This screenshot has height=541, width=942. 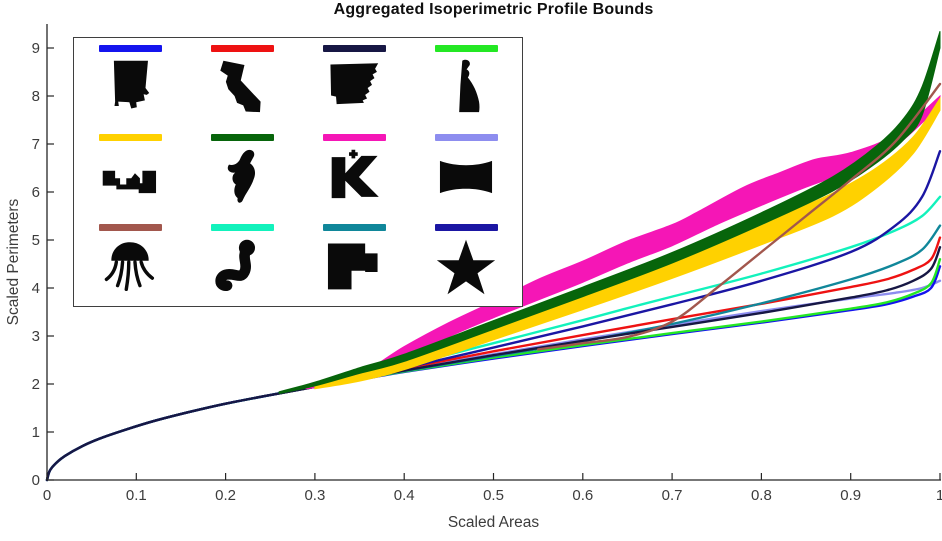 What do you see at coordinates (13, 262) in the screenshot?
I see `y-axis-label: Scaled Perimeters` at bounding box center [13, 262].